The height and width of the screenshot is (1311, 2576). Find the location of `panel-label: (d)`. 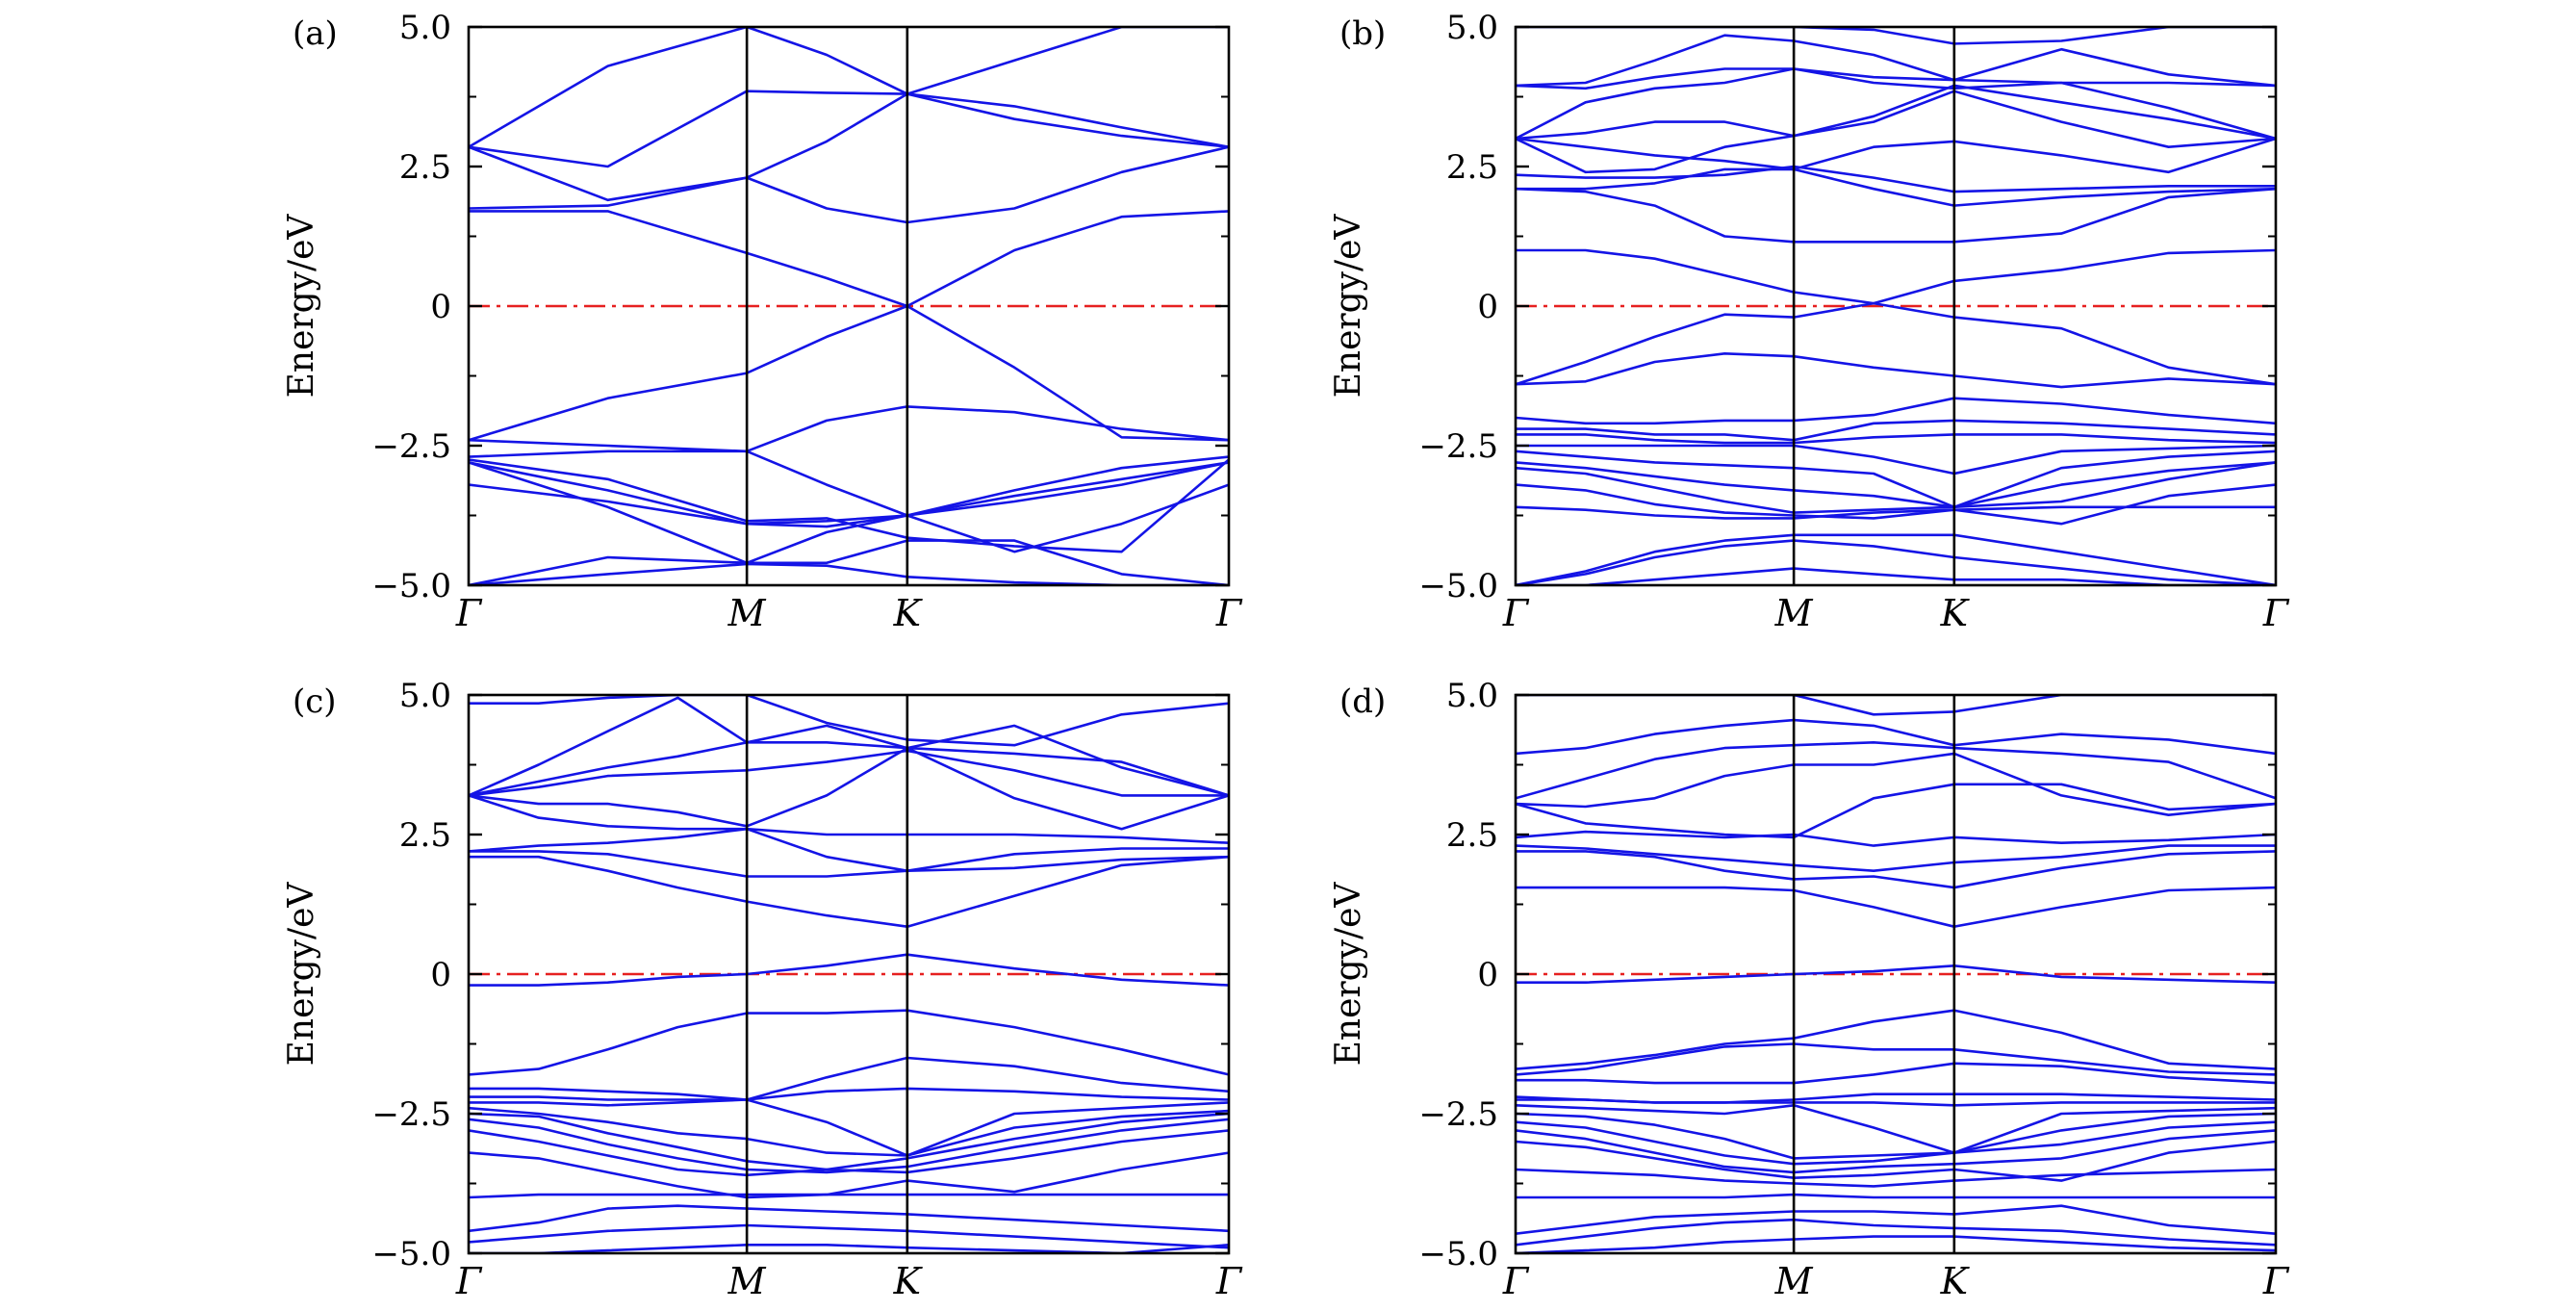

panel-label: (d) is located at coordinates (1362, 701).